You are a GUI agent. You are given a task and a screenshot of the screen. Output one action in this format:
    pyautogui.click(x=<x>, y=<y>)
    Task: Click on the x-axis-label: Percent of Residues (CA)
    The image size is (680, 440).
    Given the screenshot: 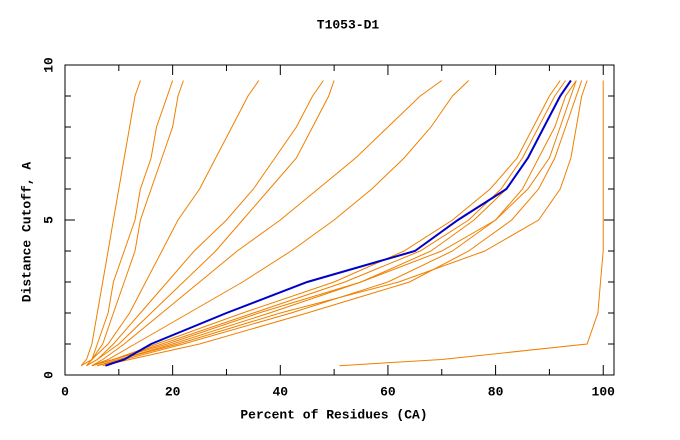 What is the action you would take?
    pyautogui.click(x=333, y=414)
    